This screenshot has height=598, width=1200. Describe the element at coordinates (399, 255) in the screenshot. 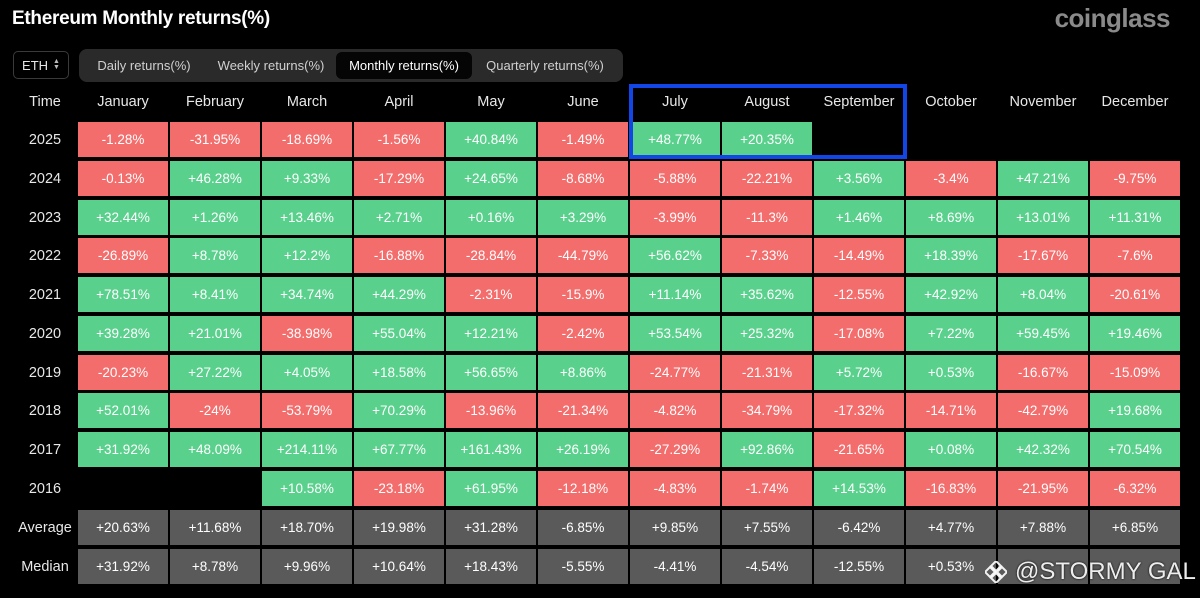

I see `return-cell: -16.88%` at that location.